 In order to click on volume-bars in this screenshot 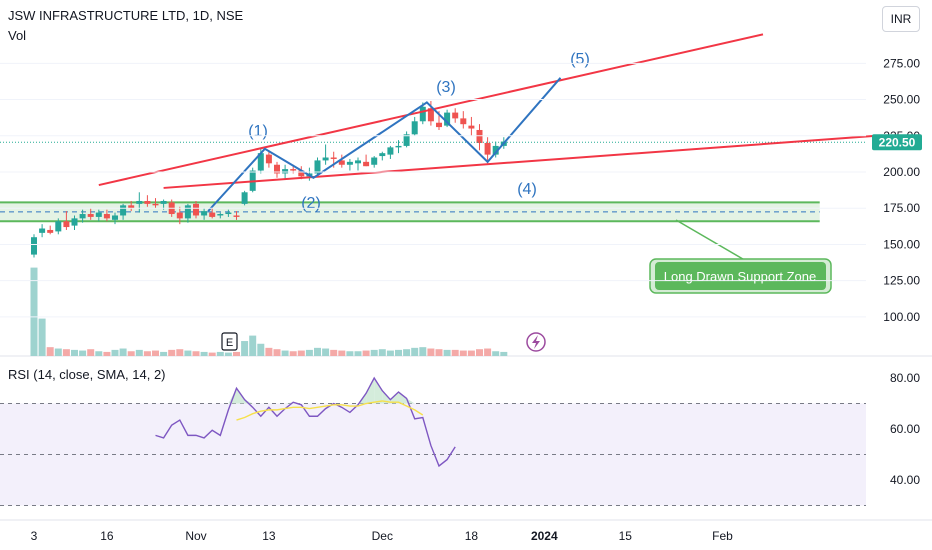, I will do `click(269, 311)`.